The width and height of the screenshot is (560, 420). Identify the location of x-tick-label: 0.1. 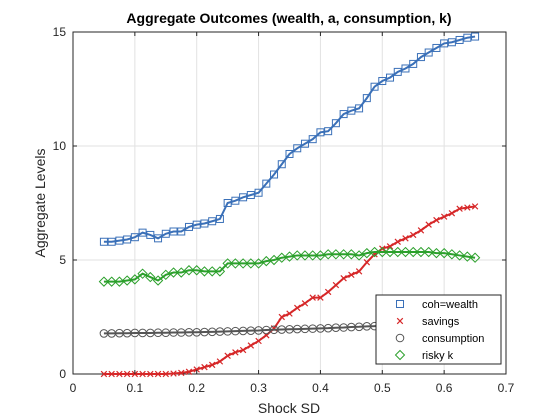
(135, 388).